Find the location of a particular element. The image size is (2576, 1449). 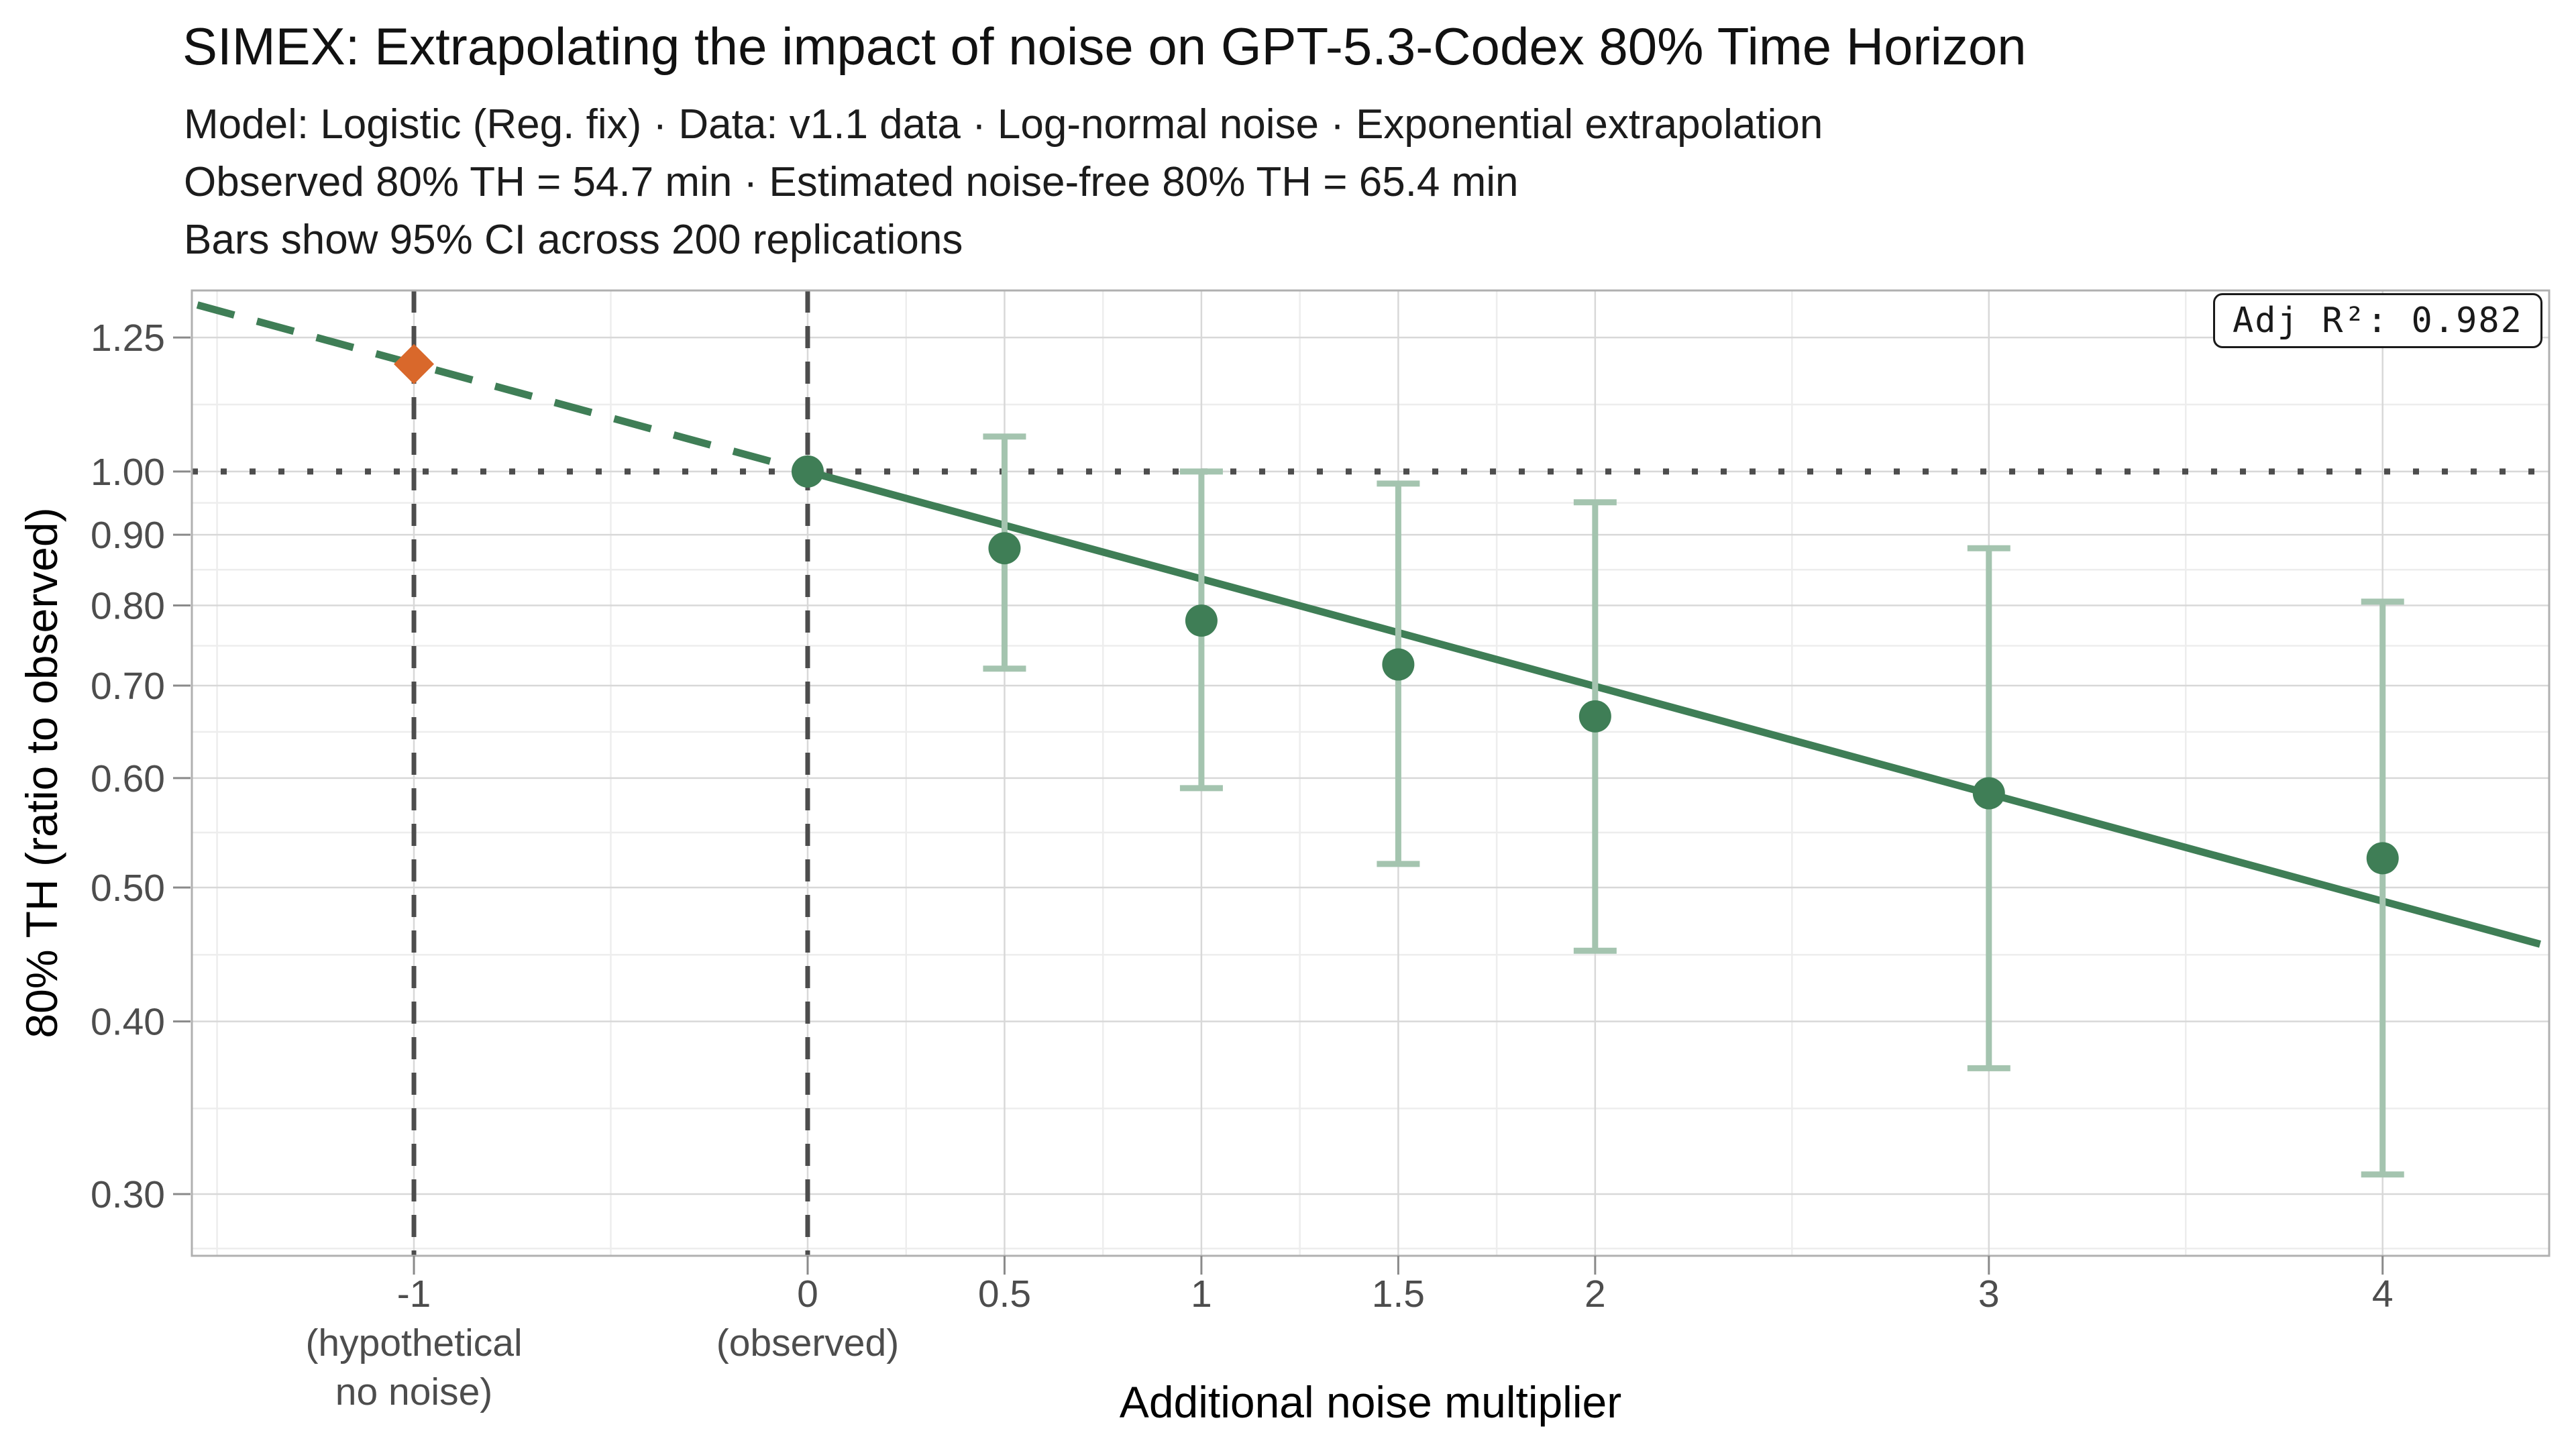

y-tick-label: 0.70 is located at coordinates (128, 686).